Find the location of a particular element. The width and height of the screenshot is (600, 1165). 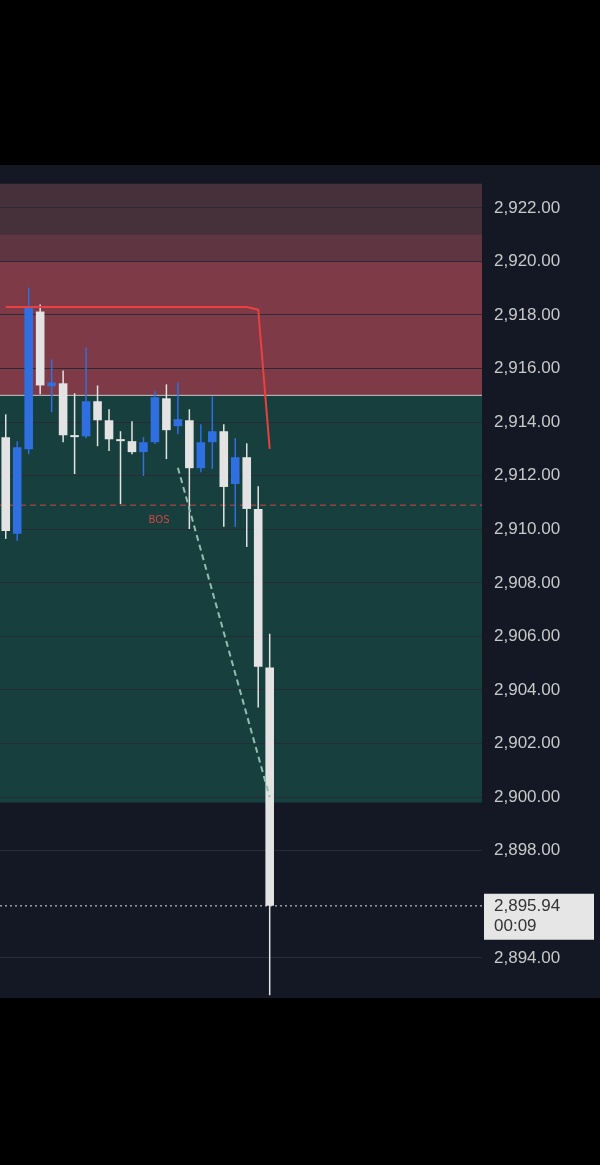

y-tick-label: 2,894.00 is located at coordinates (527, 957).